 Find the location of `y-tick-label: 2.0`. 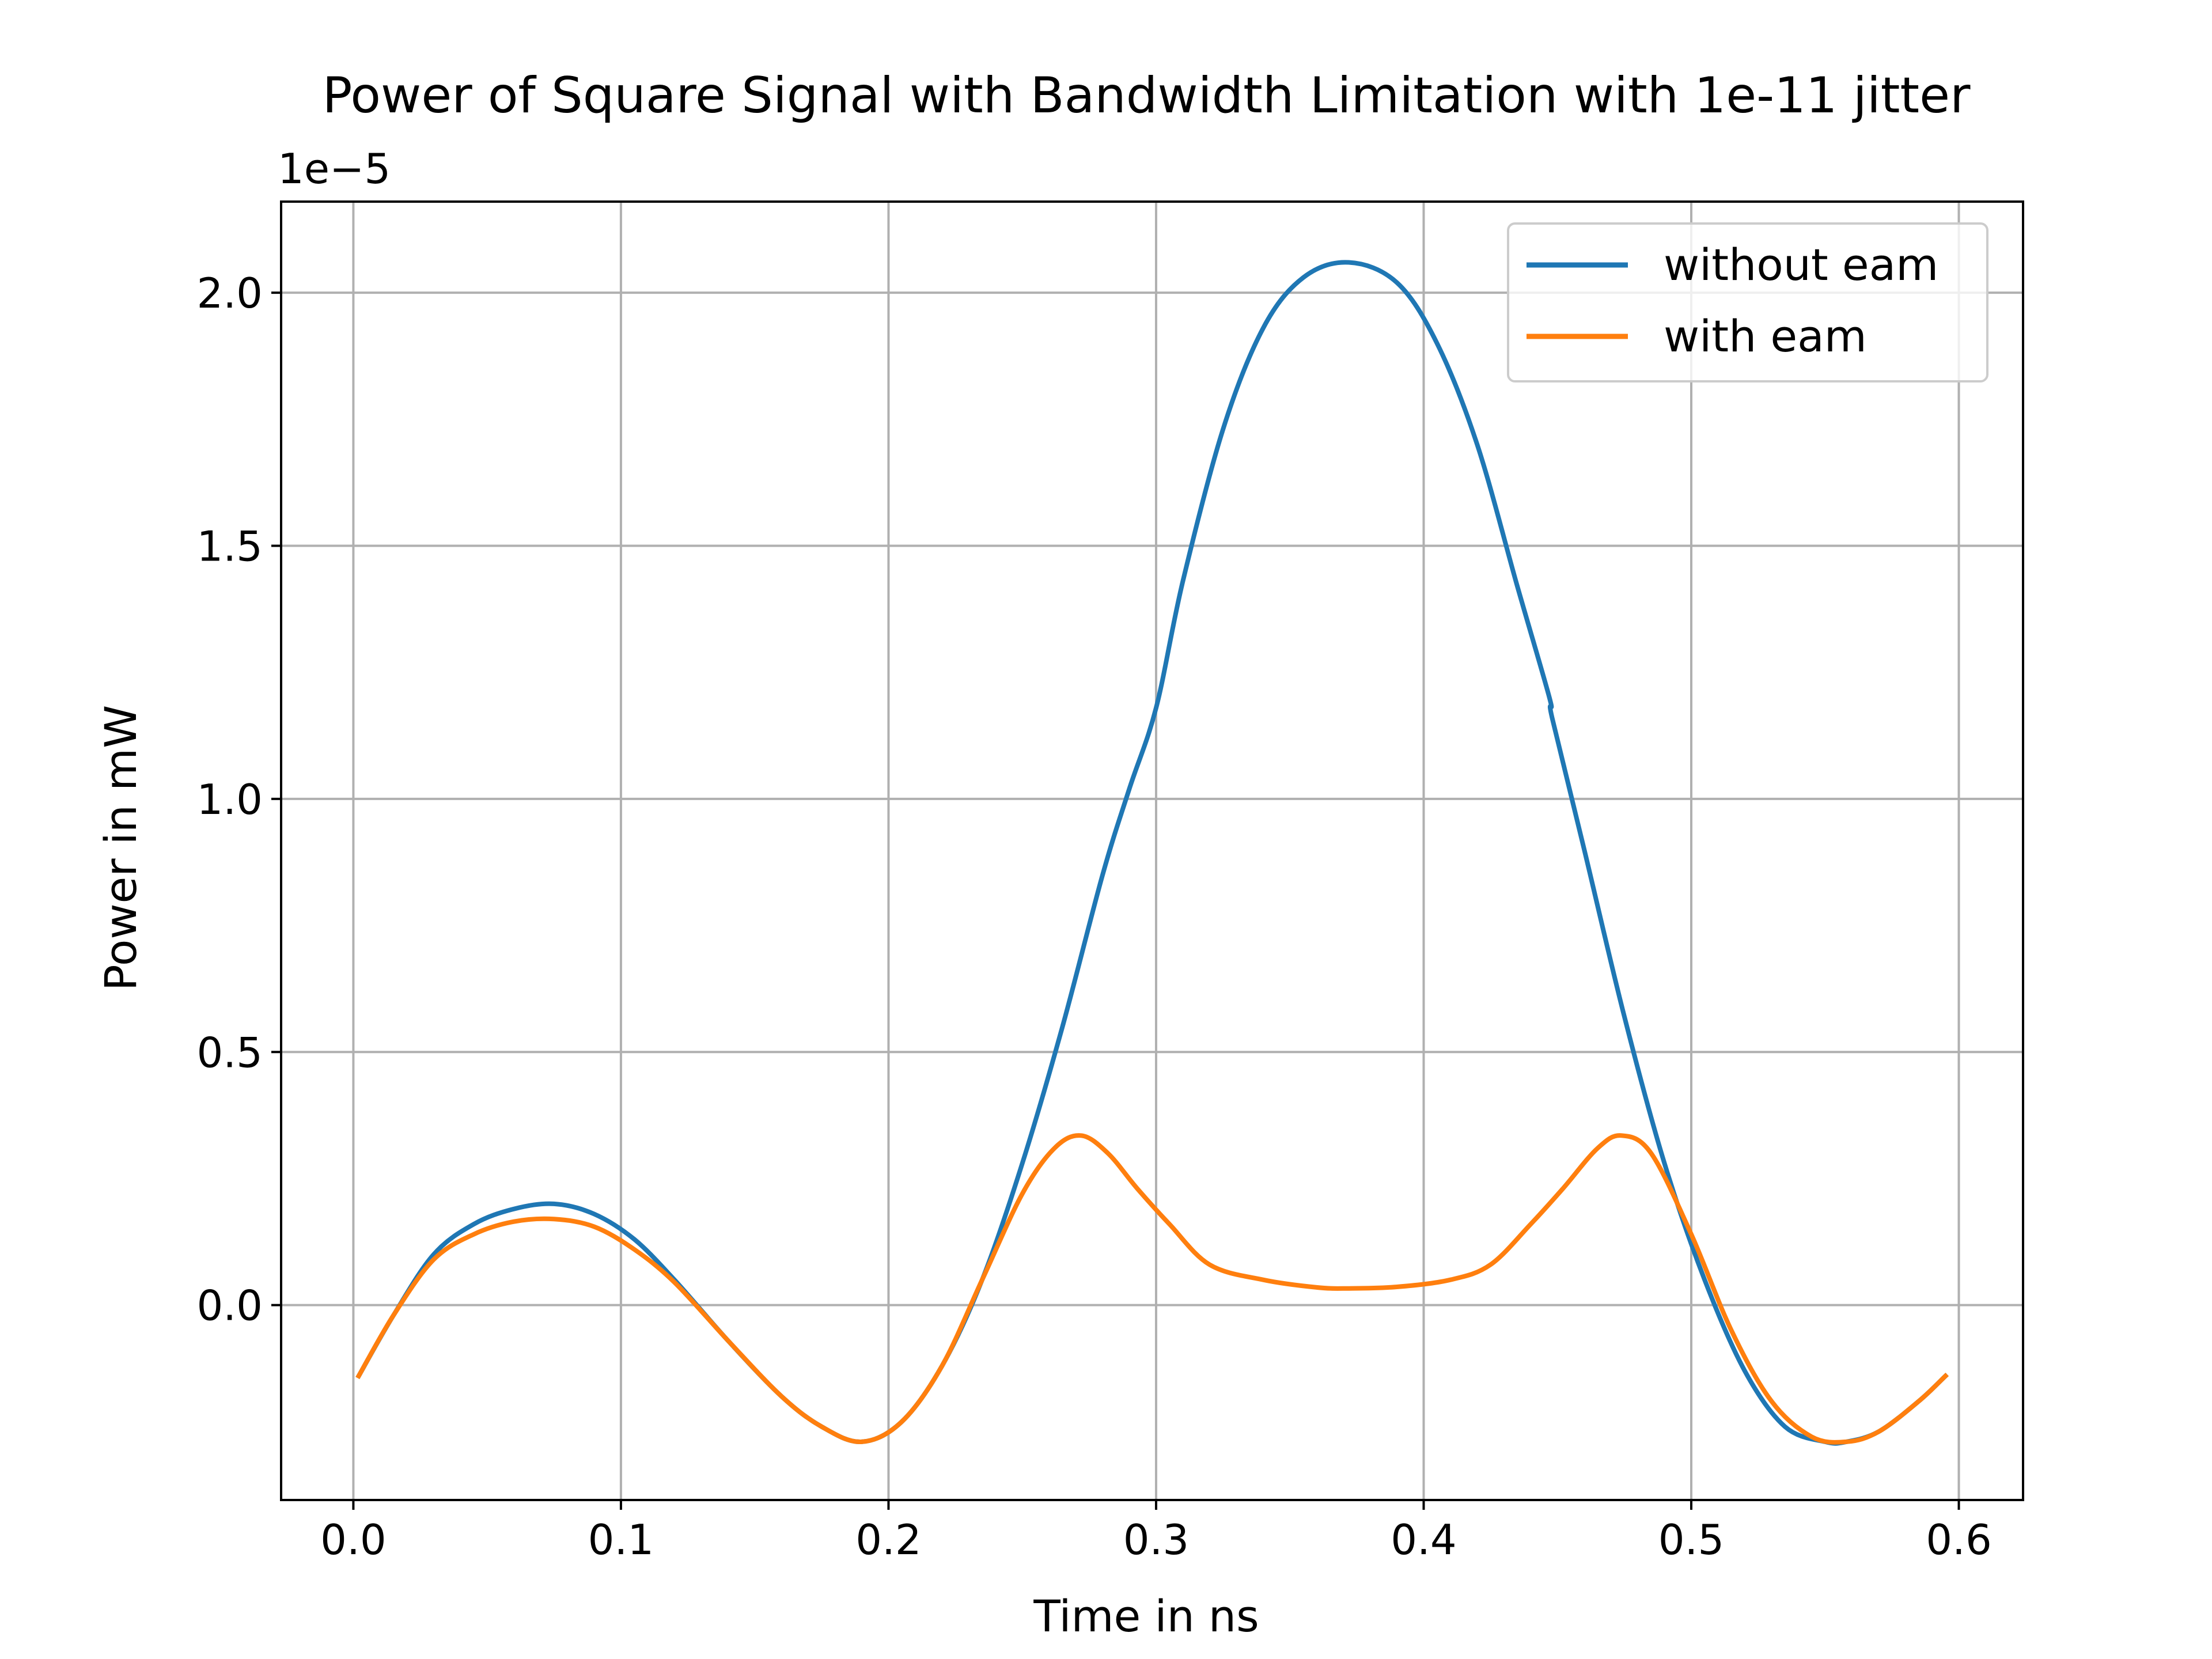

y-tick-label: 2.0 is located at coordinates (229, 293).